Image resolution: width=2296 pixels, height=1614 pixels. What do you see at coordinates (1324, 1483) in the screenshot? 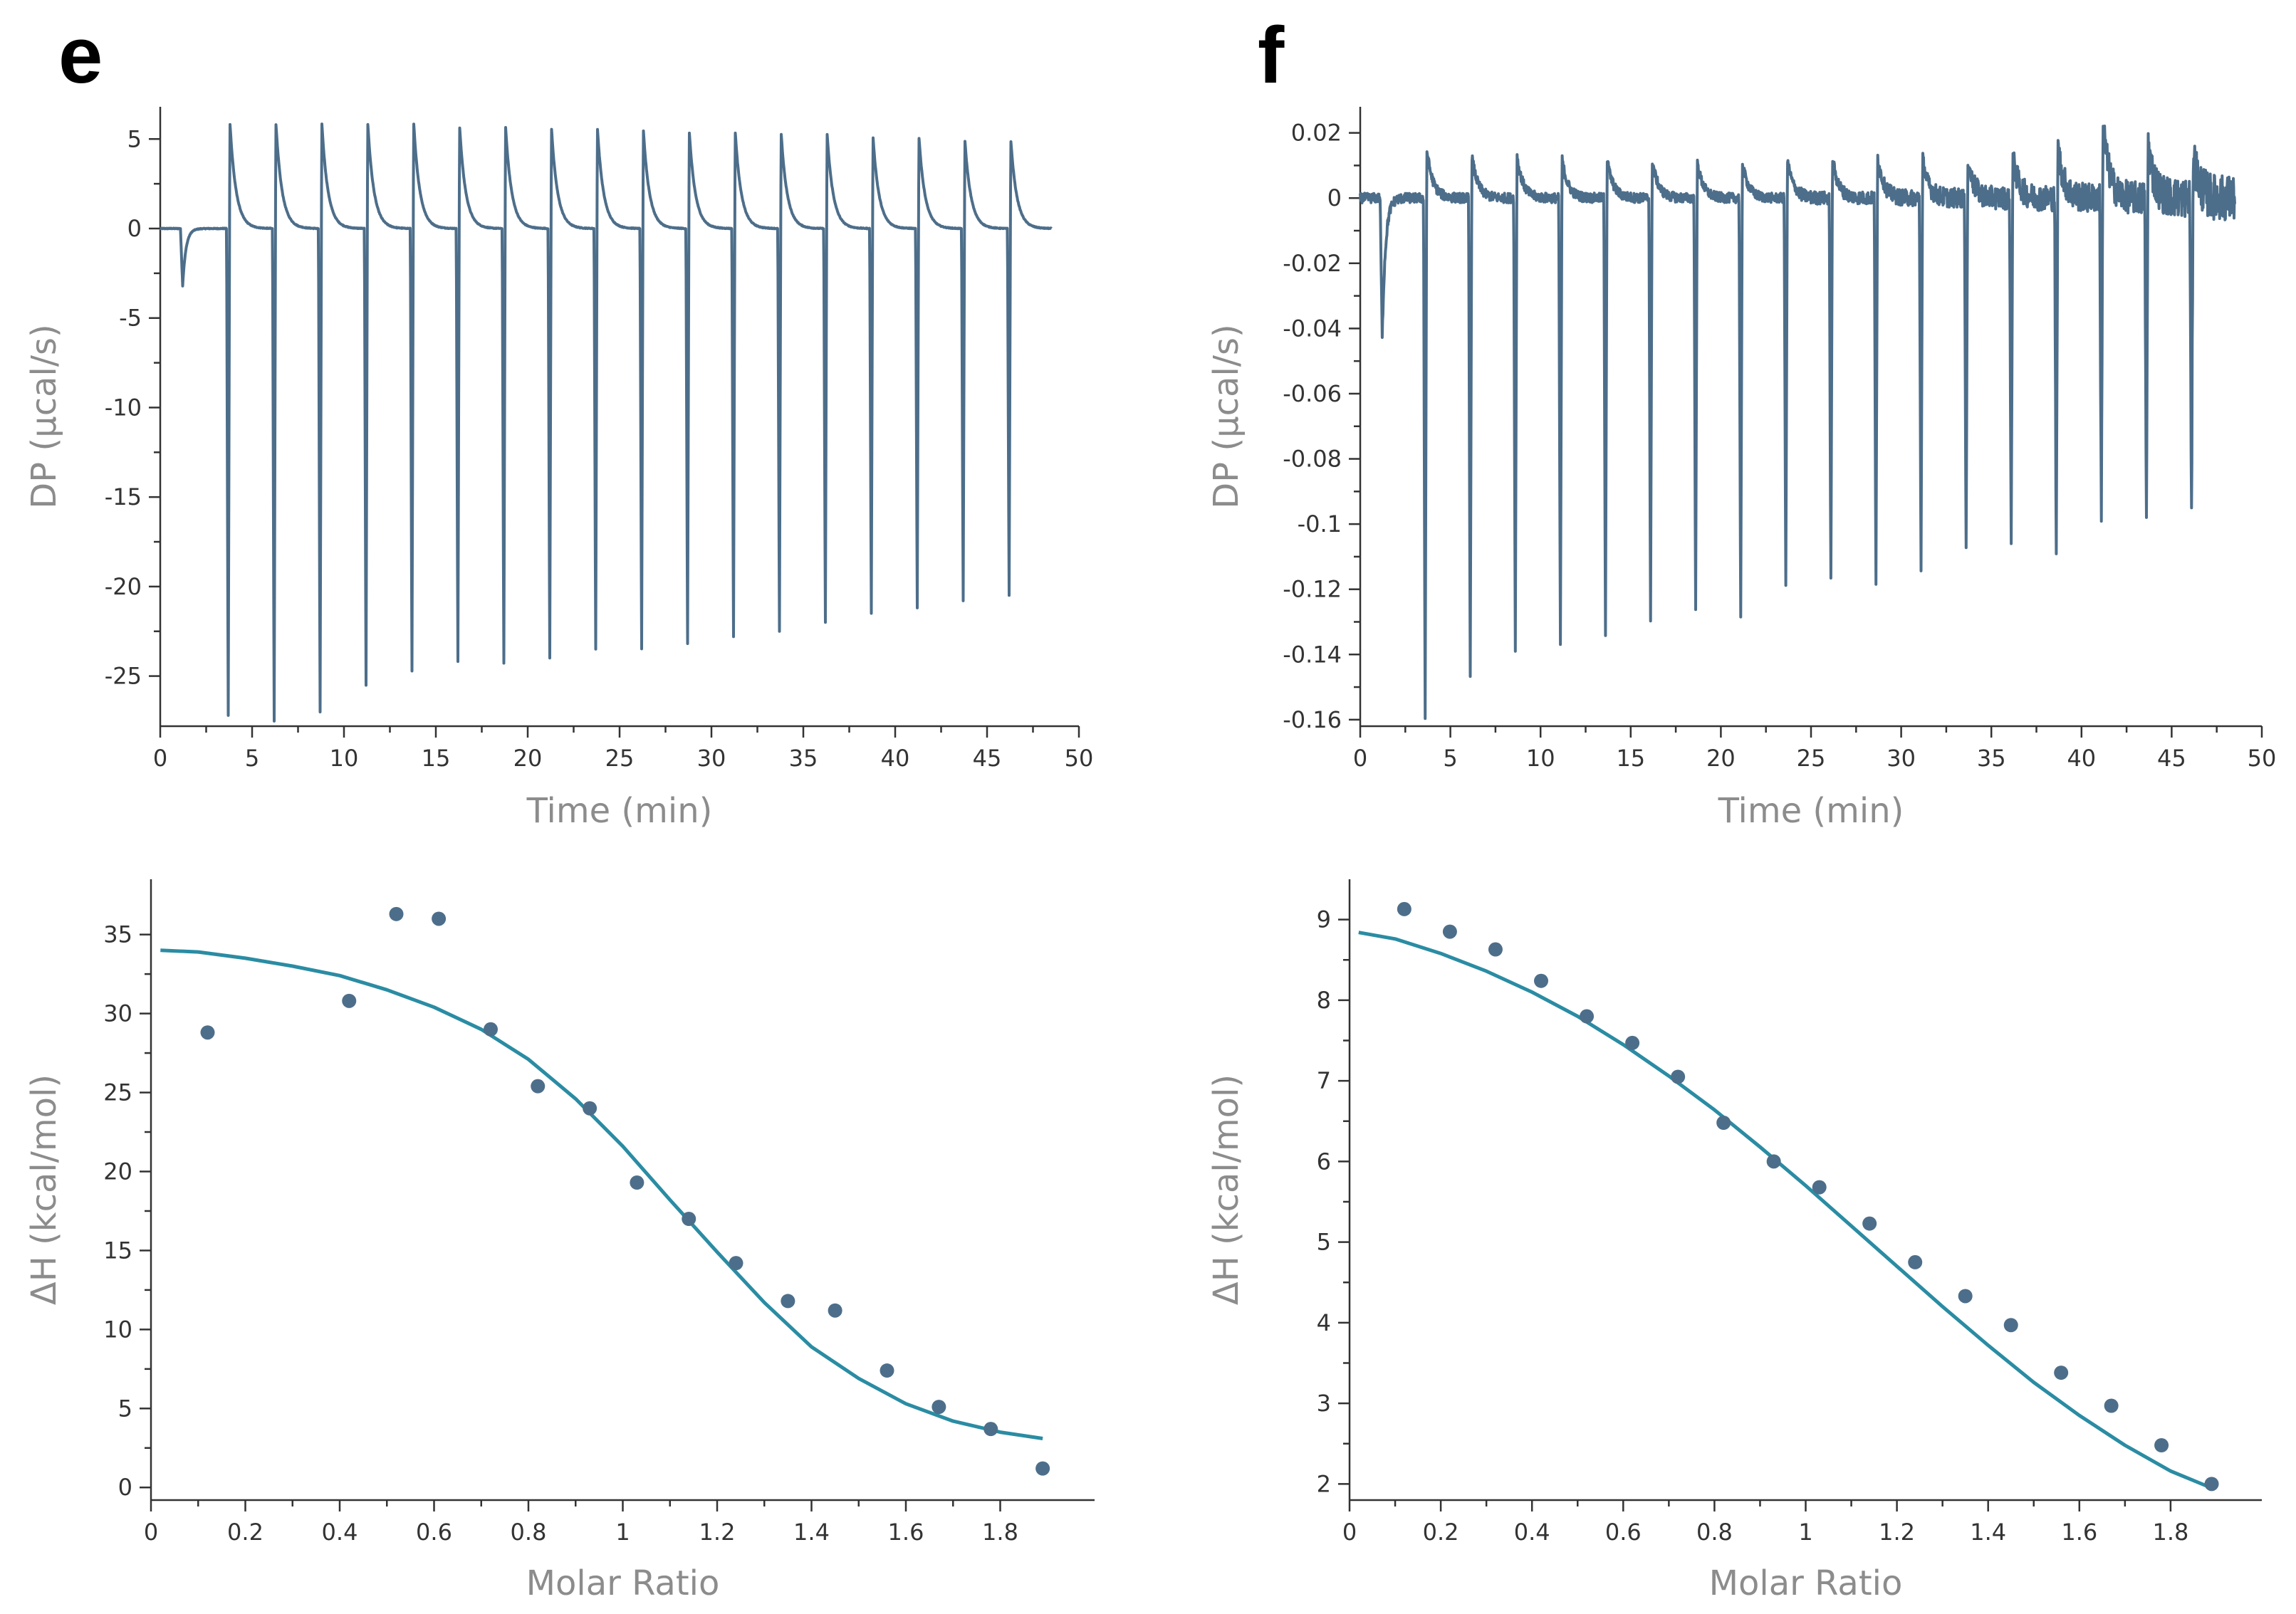
I see `y-tick-label: 2` at bounding box center [1324, 1483].